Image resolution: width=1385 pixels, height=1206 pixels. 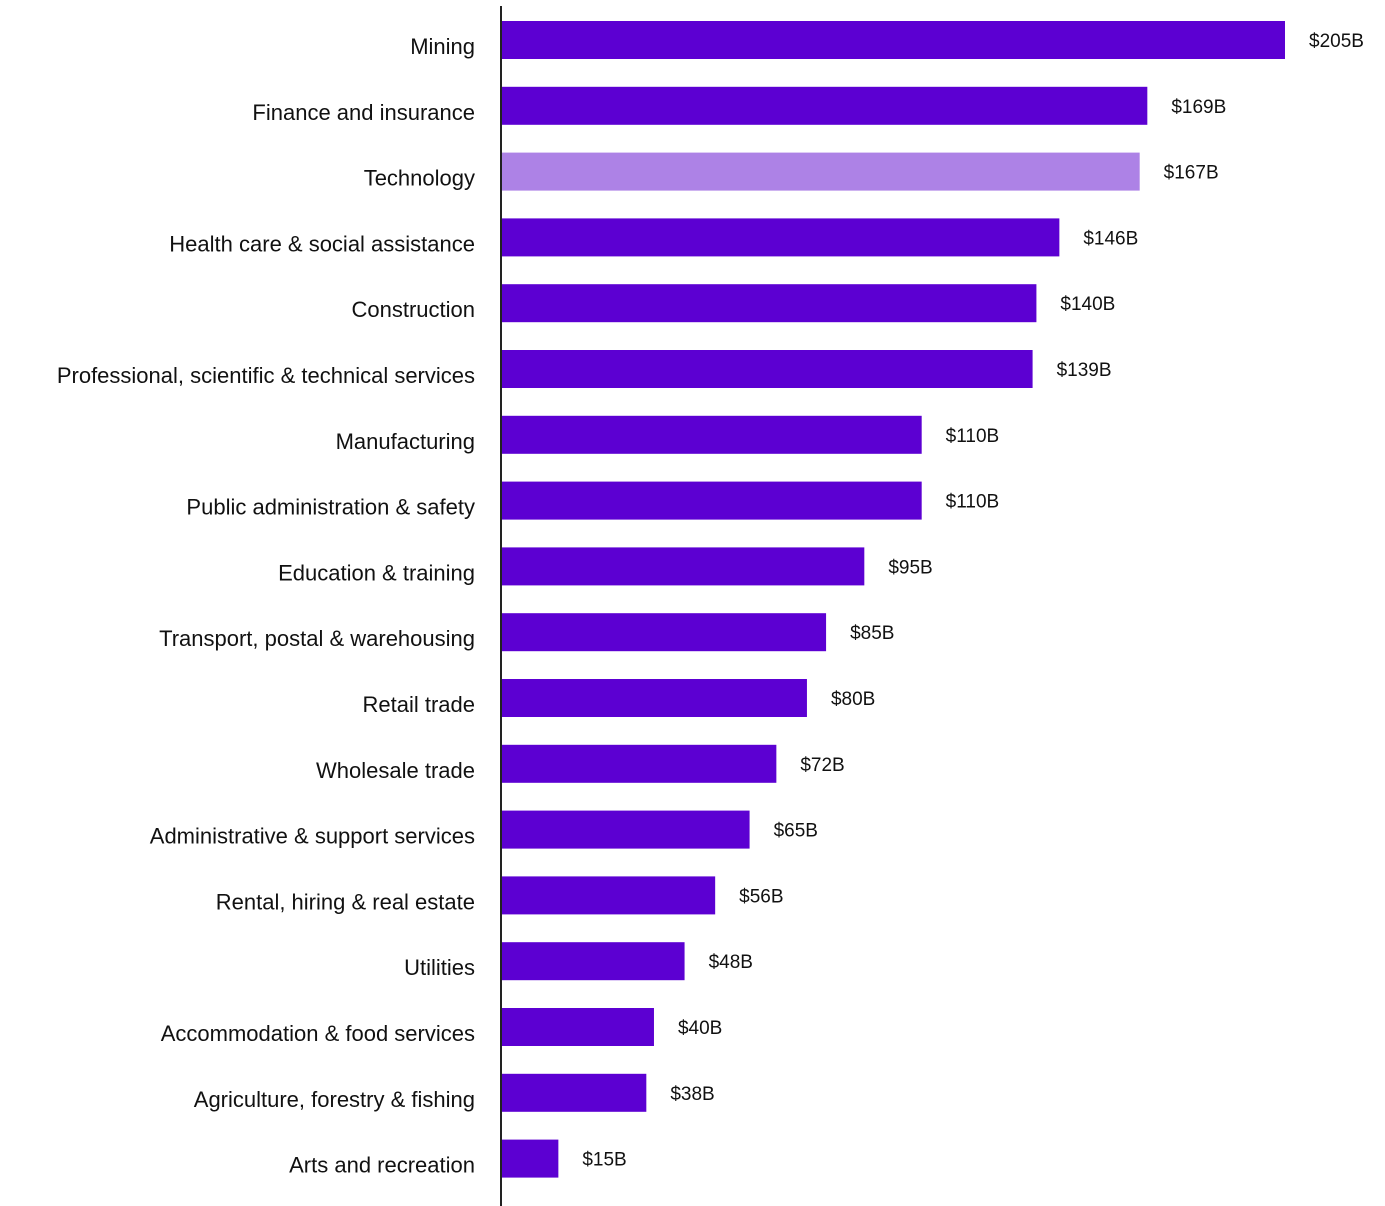 I want to click on category-label: Accommodation & food services, so click(x=318, y=1033).